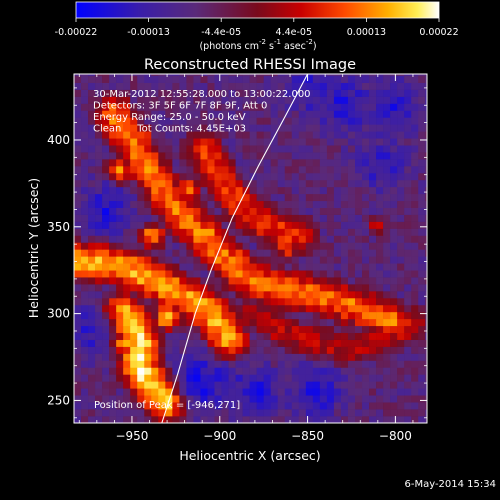 The width and height of the screenshot is (500, 500). Describe the element at coordinates (221, 32) in the screenshot. I see `colorbar-tick-label: -4.4e-05` at that location.